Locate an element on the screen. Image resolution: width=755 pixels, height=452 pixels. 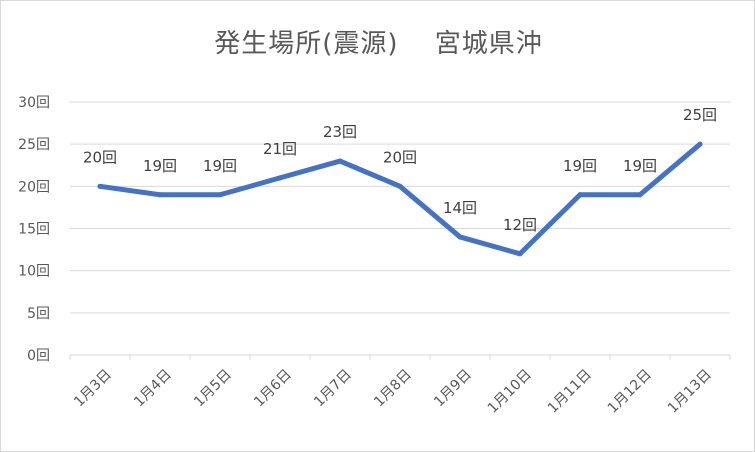
y-tick-label: 5回 is located at coordinates (38, 314).